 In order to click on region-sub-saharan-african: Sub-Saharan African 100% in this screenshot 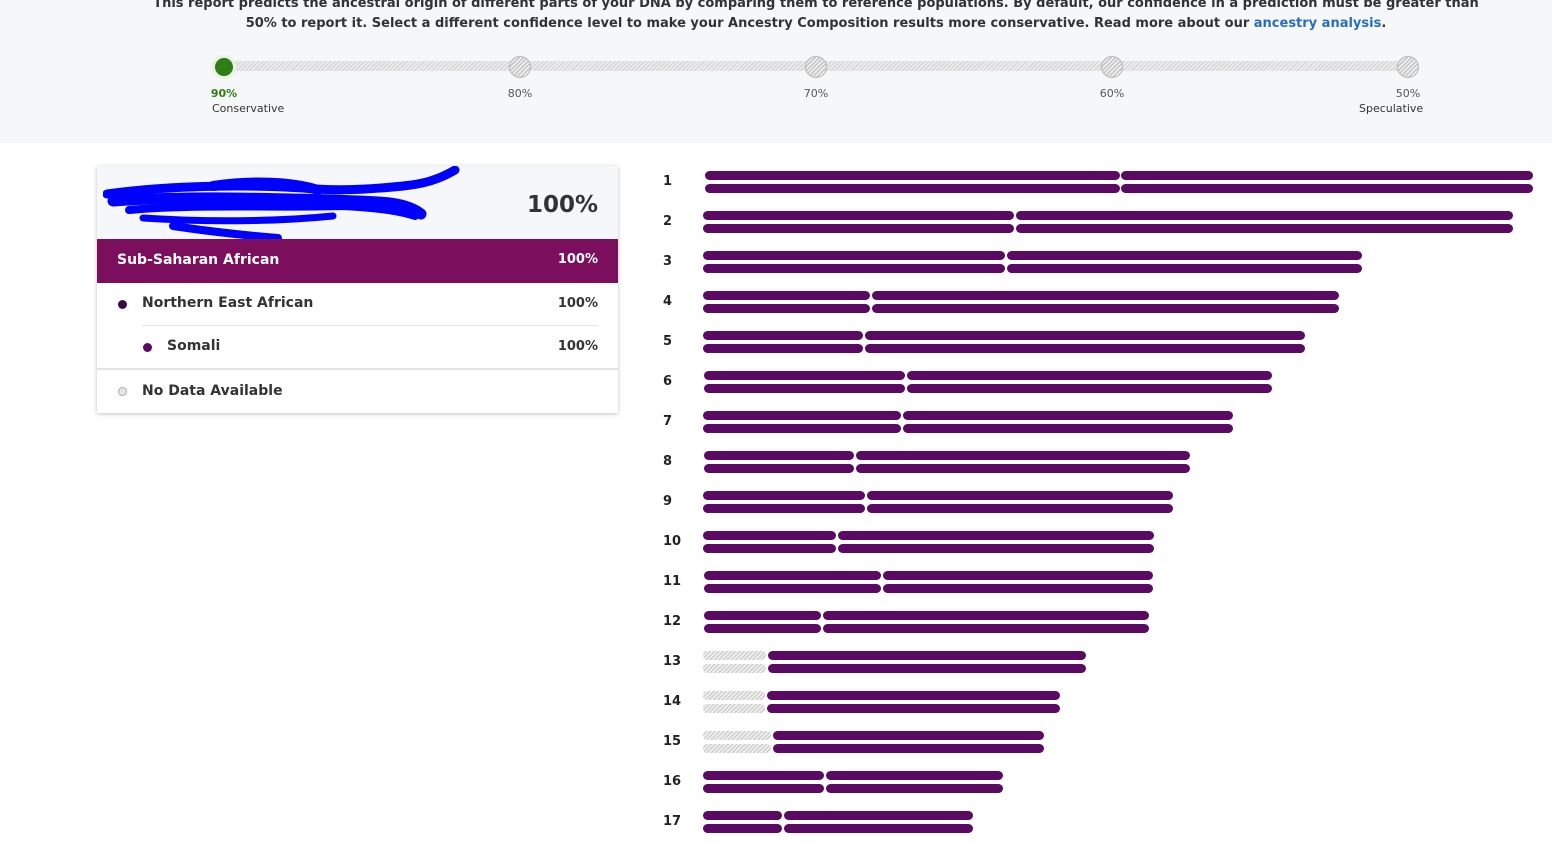, I will do `click(357, 261)`.